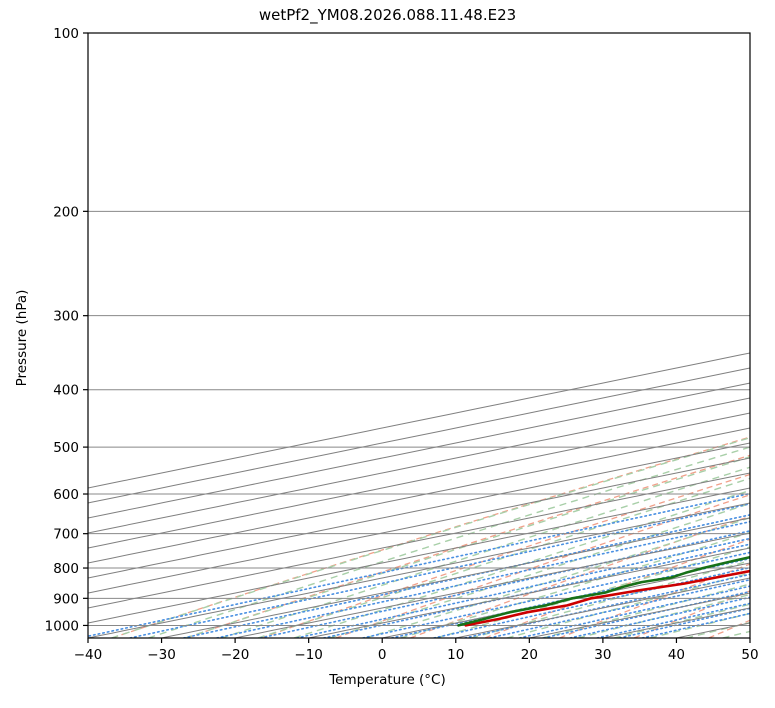  I want to click on x-tick-label: 50, so click(749, 655).